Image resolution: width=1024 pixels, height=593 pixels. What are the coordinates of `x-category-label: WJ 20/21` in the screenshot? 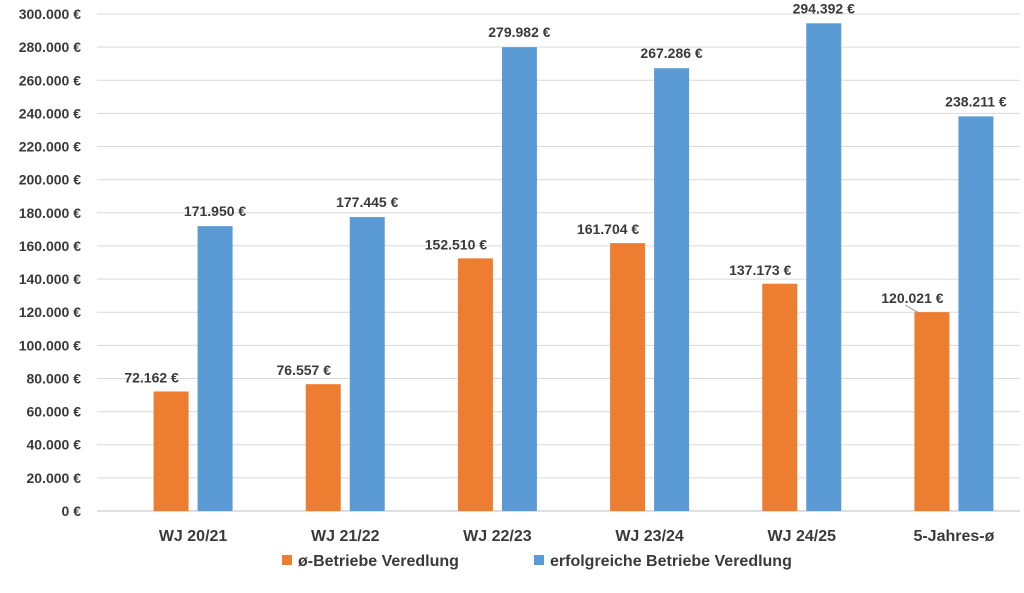 It's located at (193, 536).